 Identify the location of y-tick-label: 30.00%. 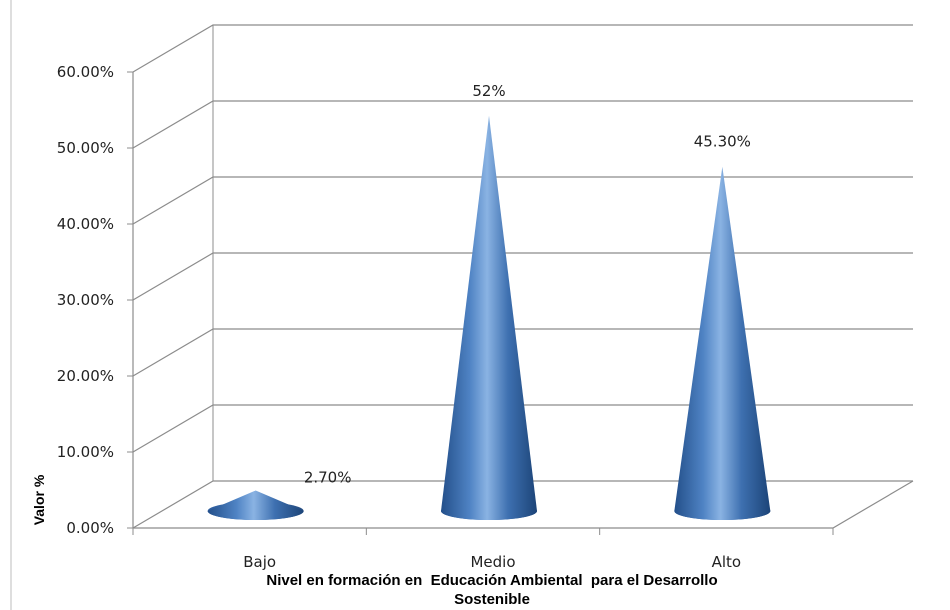
(85, 300).